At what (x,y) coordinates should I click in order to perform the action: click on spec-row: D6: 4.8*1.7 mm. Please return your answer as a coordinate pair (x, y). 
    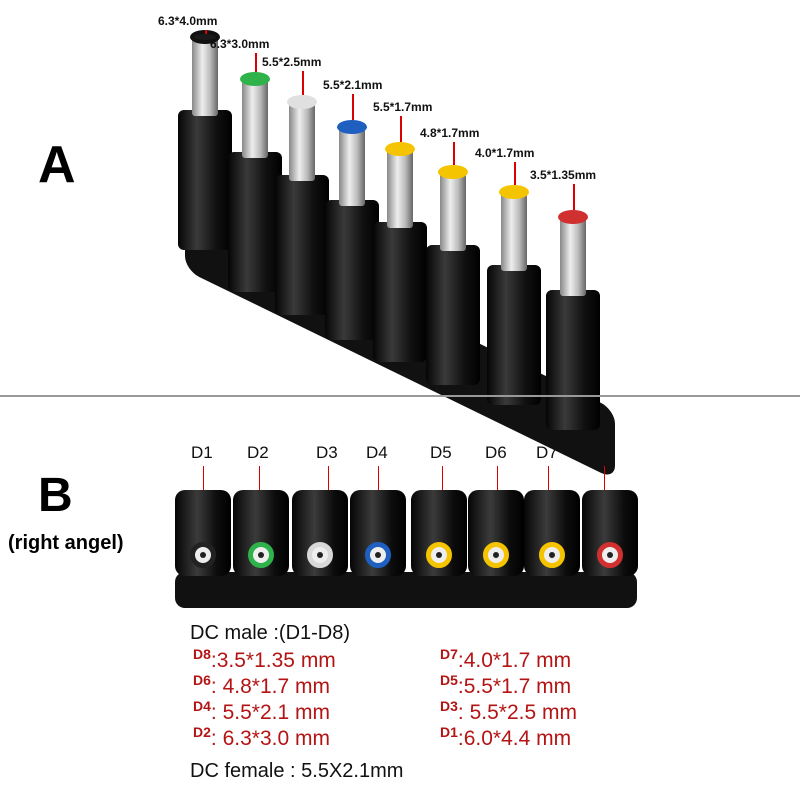
    Looking at the image, I should click on (261, 685).